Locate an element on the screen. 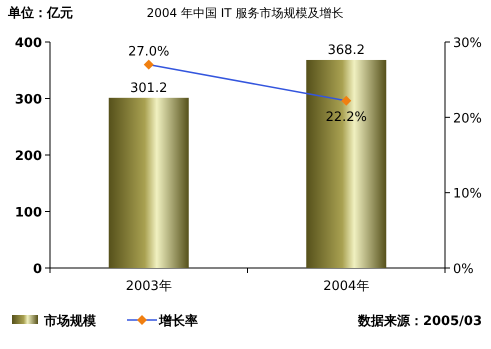 This screenshot has width=491, height=349. y2-tick-label: 10% is located at coordinates (467, 194).